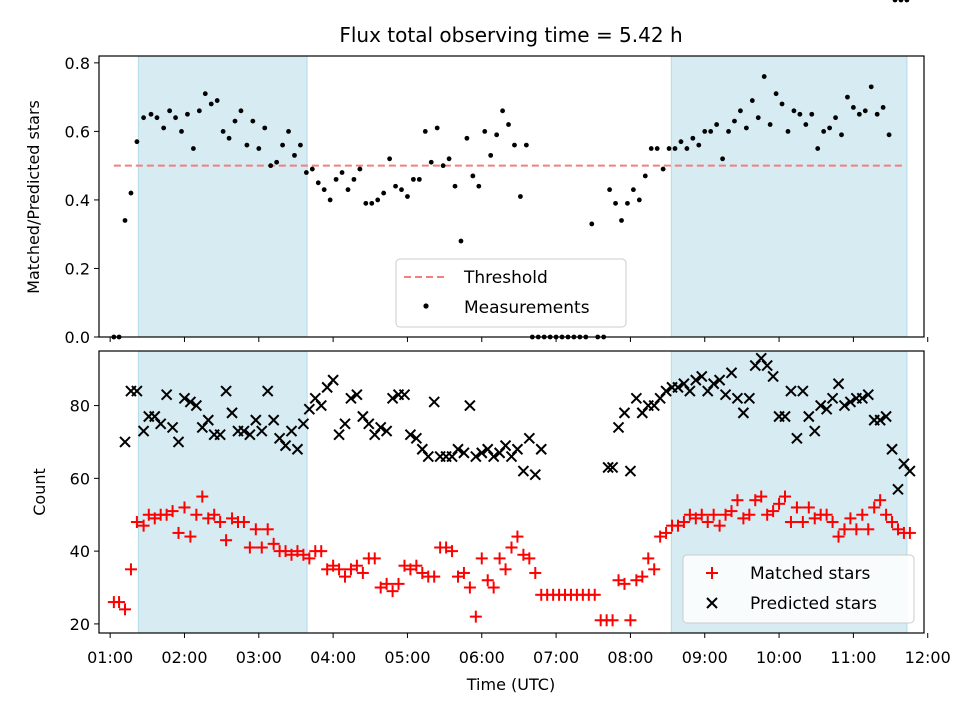  Describe the element at coordinates (82, 200) in the screenshot. I see `top-y-ticks: 0.0 0.2 0.4 0.6 0.8` at that location.